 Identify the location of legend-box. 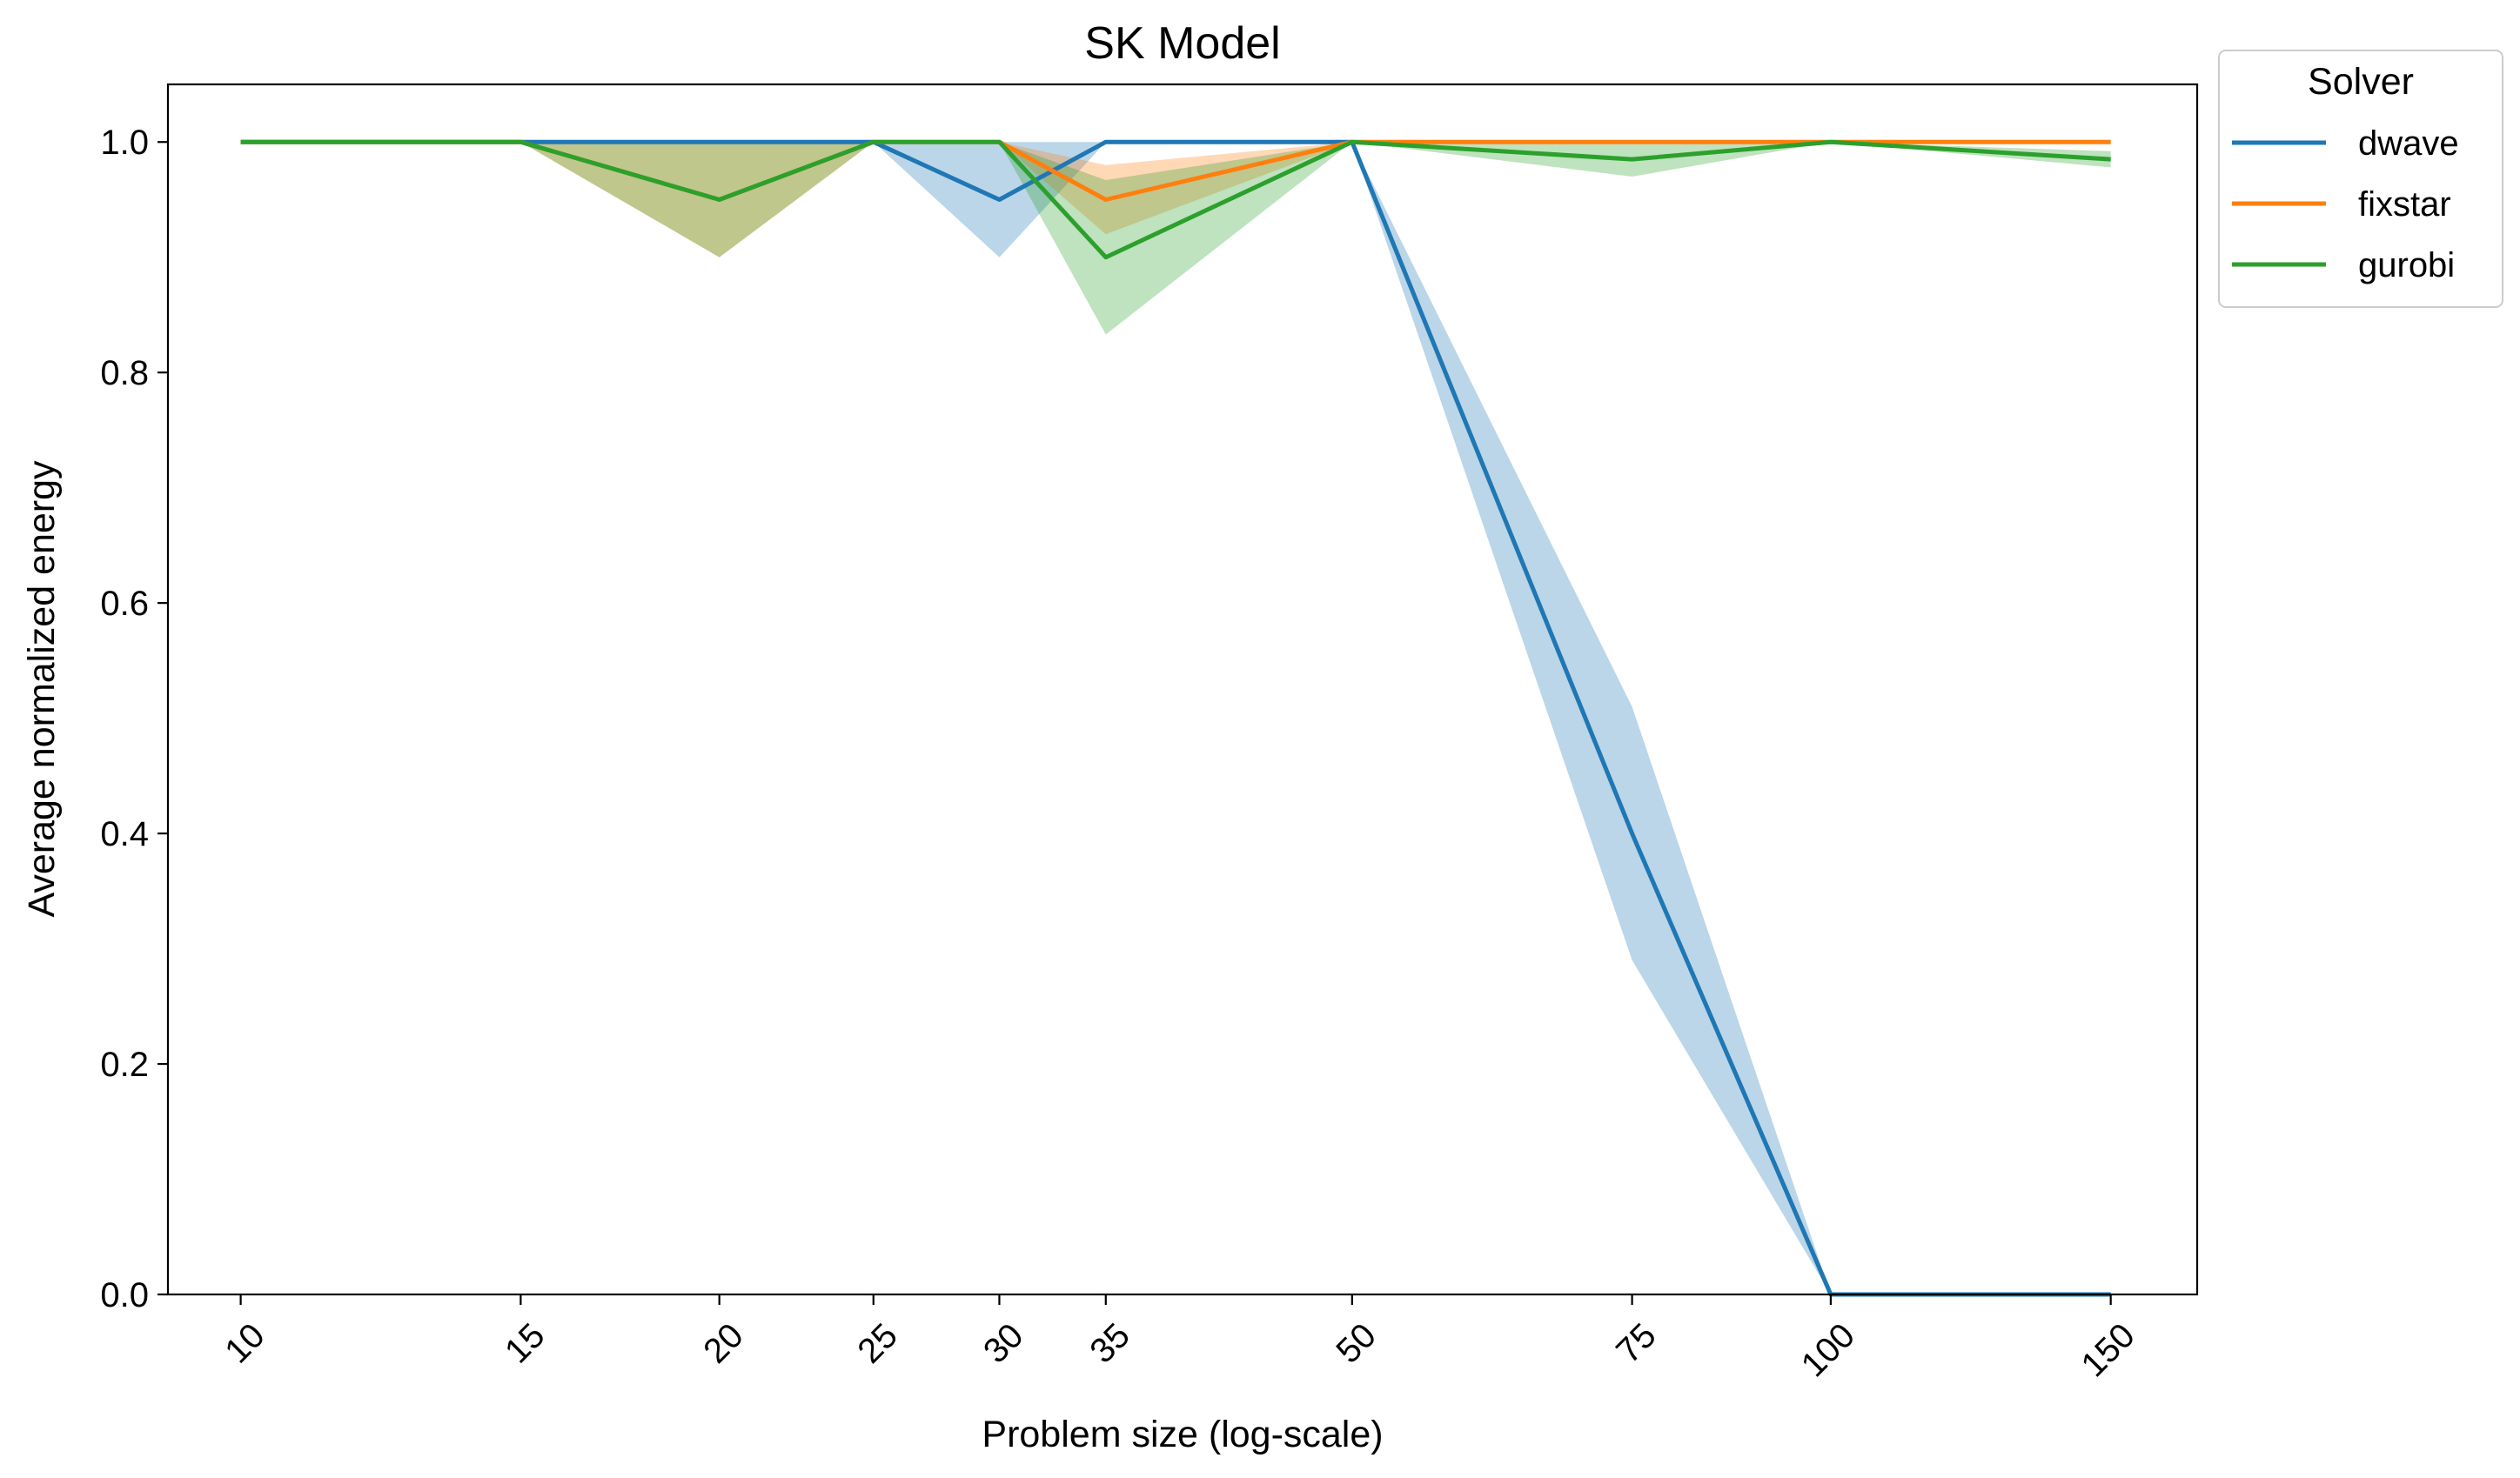
(2360, 179).